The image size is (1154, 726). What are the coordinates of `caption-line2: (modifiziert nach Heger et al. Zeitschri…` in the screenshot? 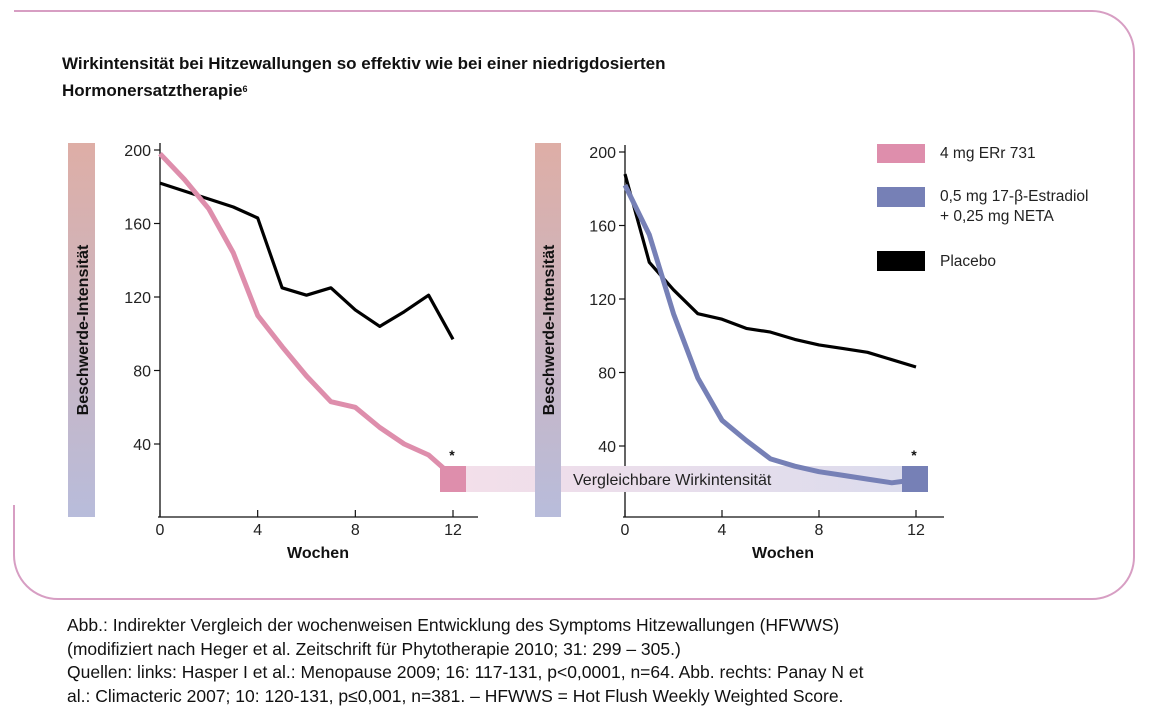 It's located at (374, 648).